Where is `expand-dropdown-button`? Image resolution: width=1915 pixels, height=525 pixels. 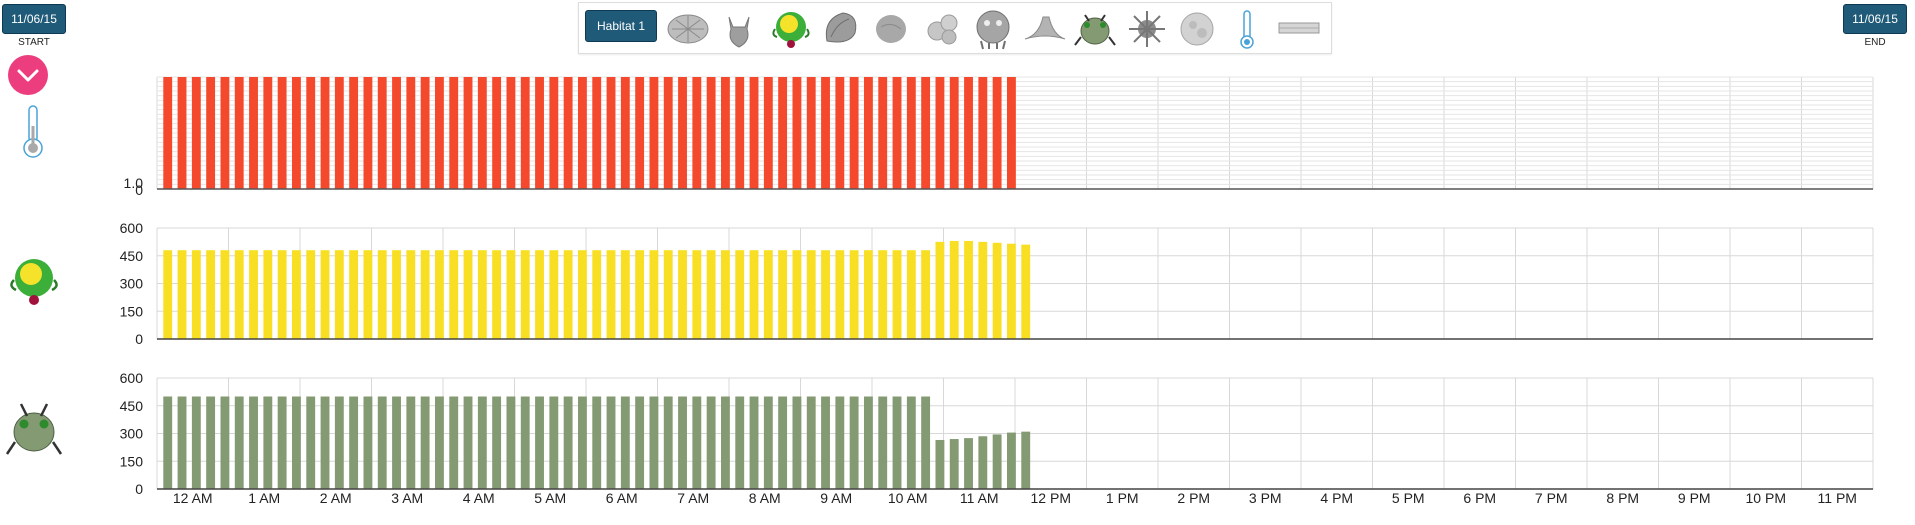 expand-dropdown-button is located at coordinates (28, 75).